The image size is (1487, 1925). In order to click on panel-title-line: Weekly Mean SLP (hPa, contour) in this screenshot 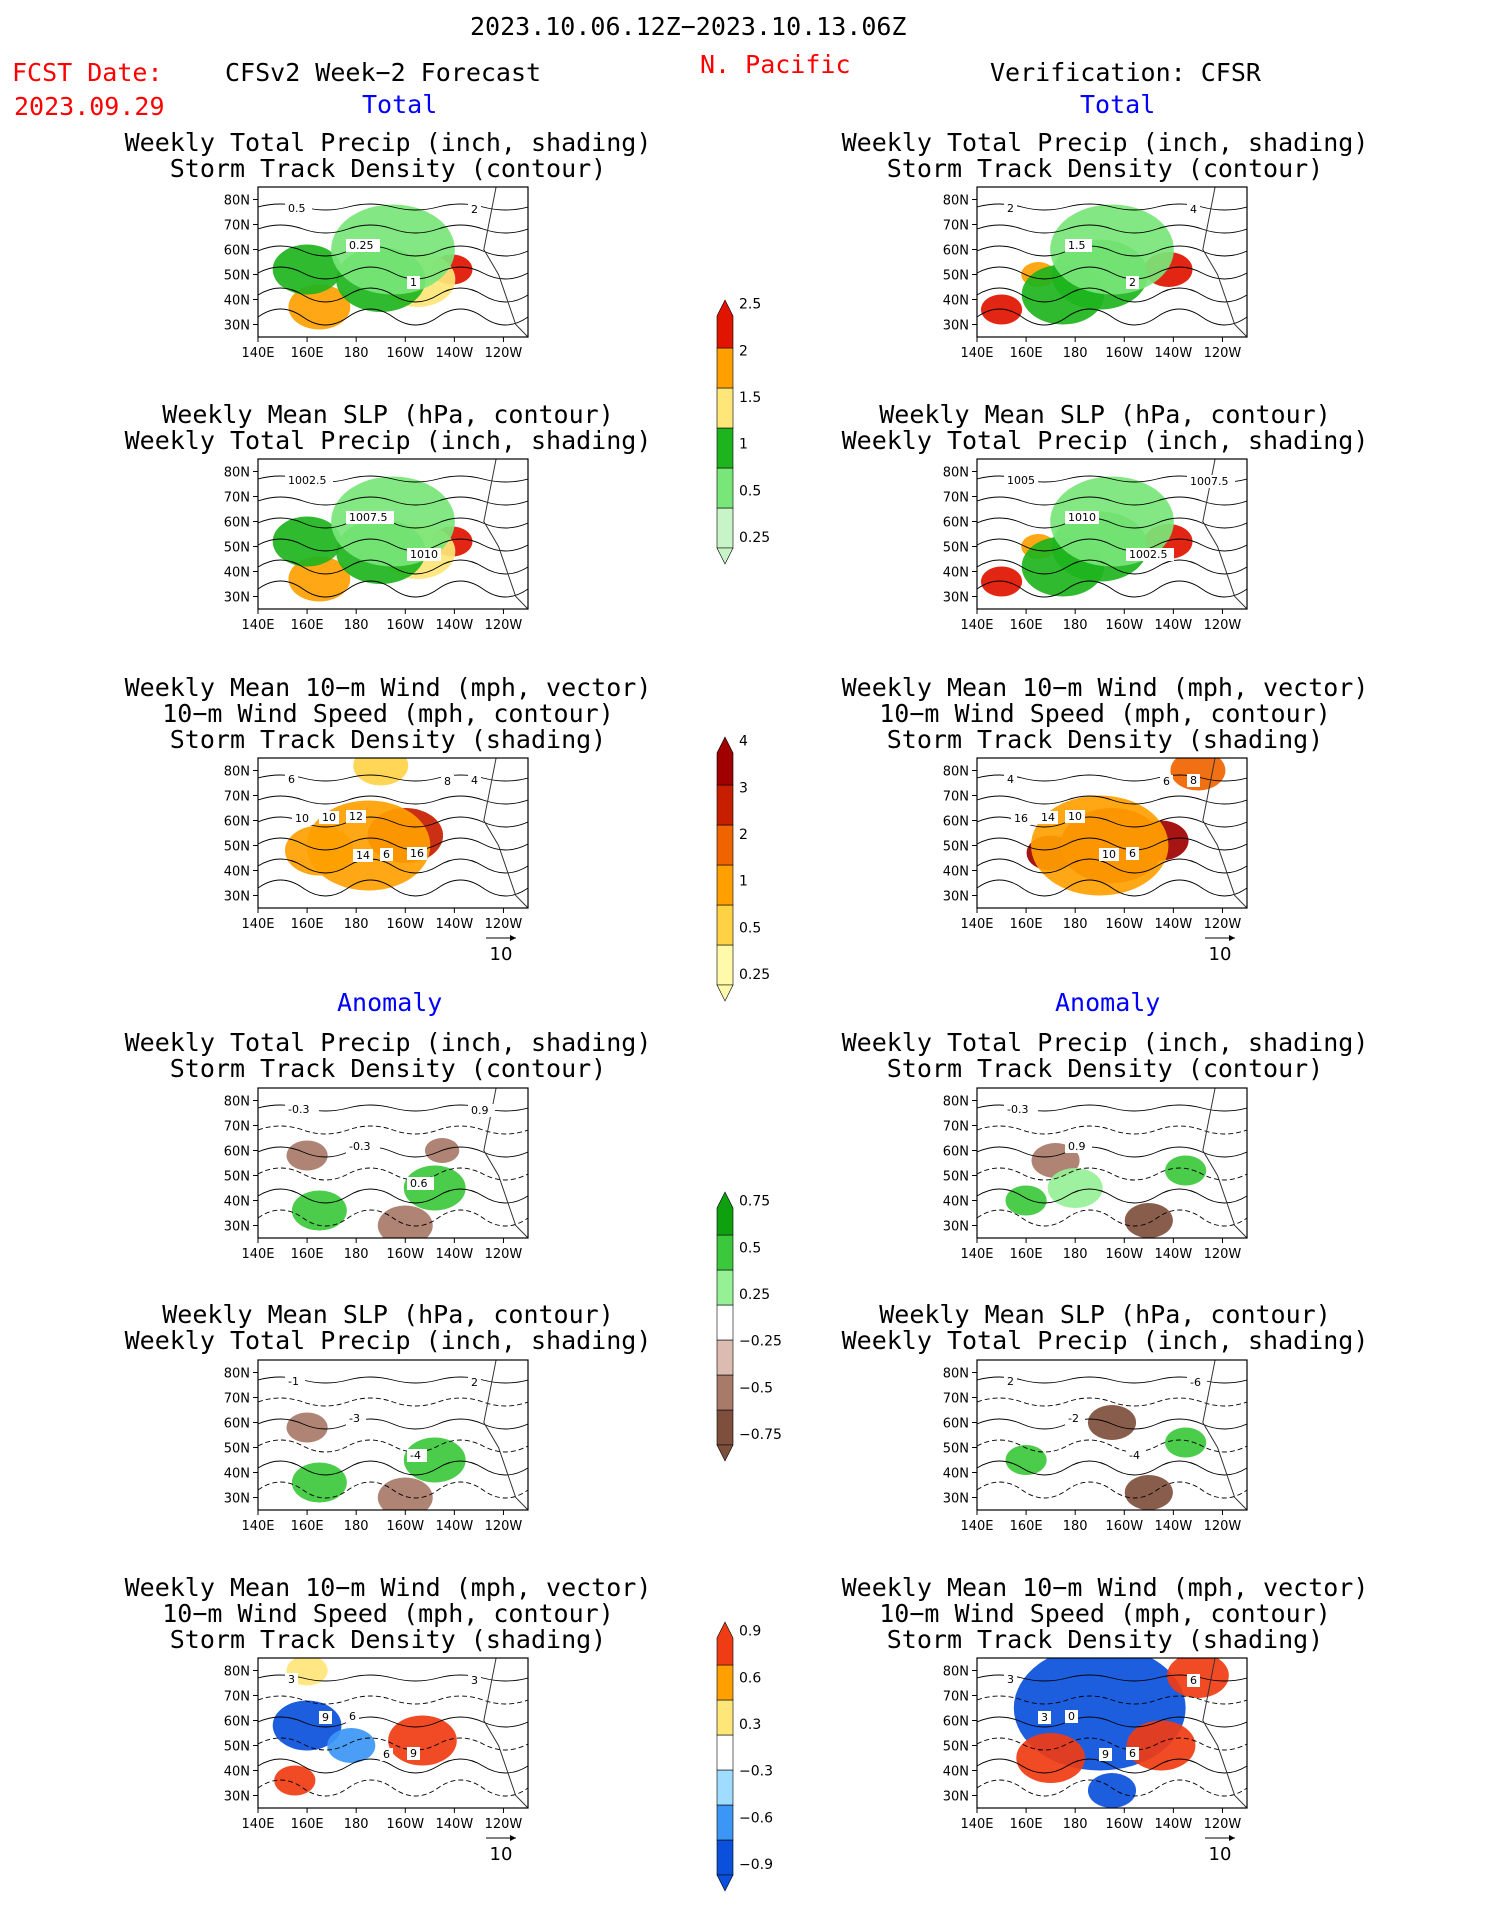, I will do `click(1105, 1314)`.